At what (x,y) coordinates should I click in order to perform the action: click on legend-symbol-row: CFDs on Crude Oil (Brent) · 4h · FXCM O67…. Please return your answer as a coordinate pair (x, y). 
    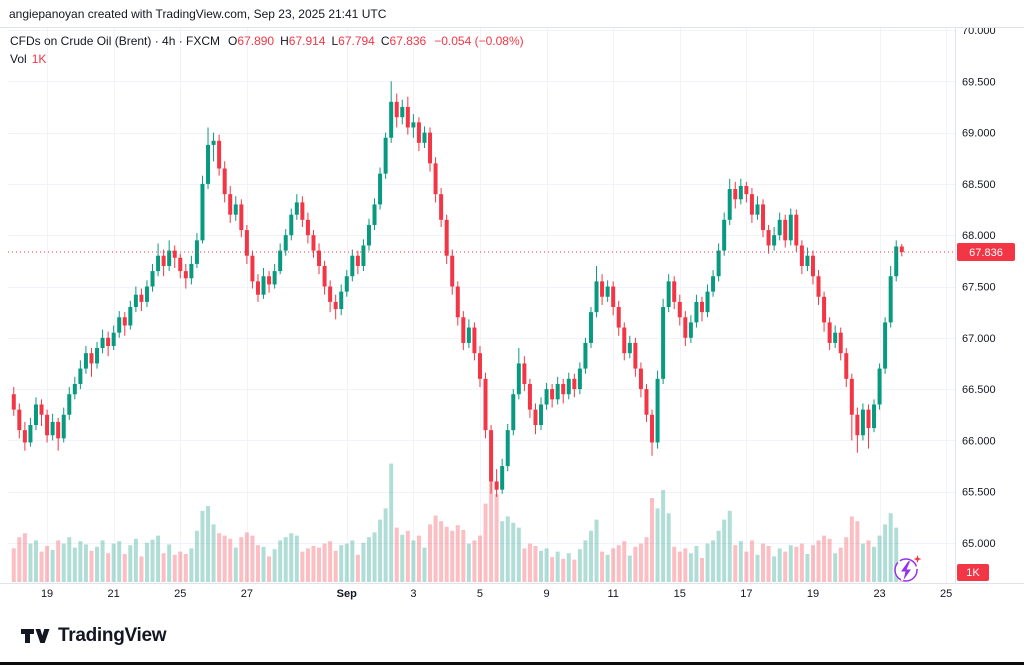
    Looking at the image, I should click on (267, 41).